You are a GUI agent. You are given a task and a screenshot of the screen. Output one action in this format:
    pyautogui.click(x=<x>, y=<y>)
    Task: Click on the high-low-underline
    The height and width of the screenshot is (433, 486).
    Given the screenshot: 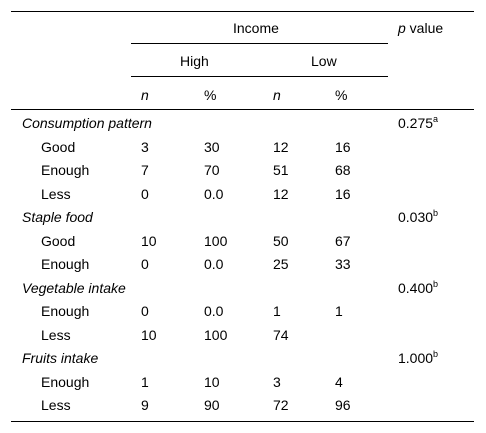 What is the action you would take?
    pyautogui.click(x=259, y=76)
    